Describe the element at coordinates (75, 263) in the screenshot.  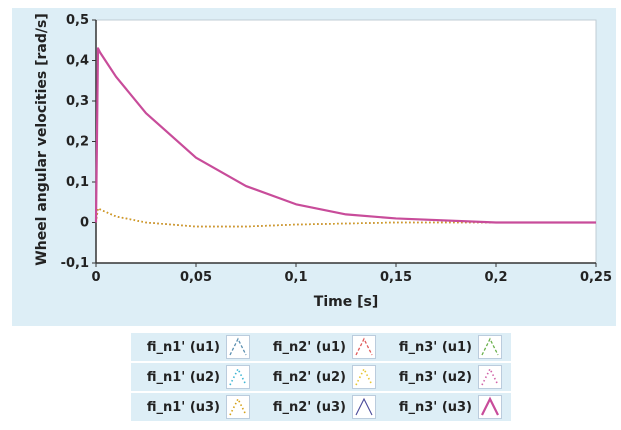
I see `y-tick-label: -0,1` at that location.